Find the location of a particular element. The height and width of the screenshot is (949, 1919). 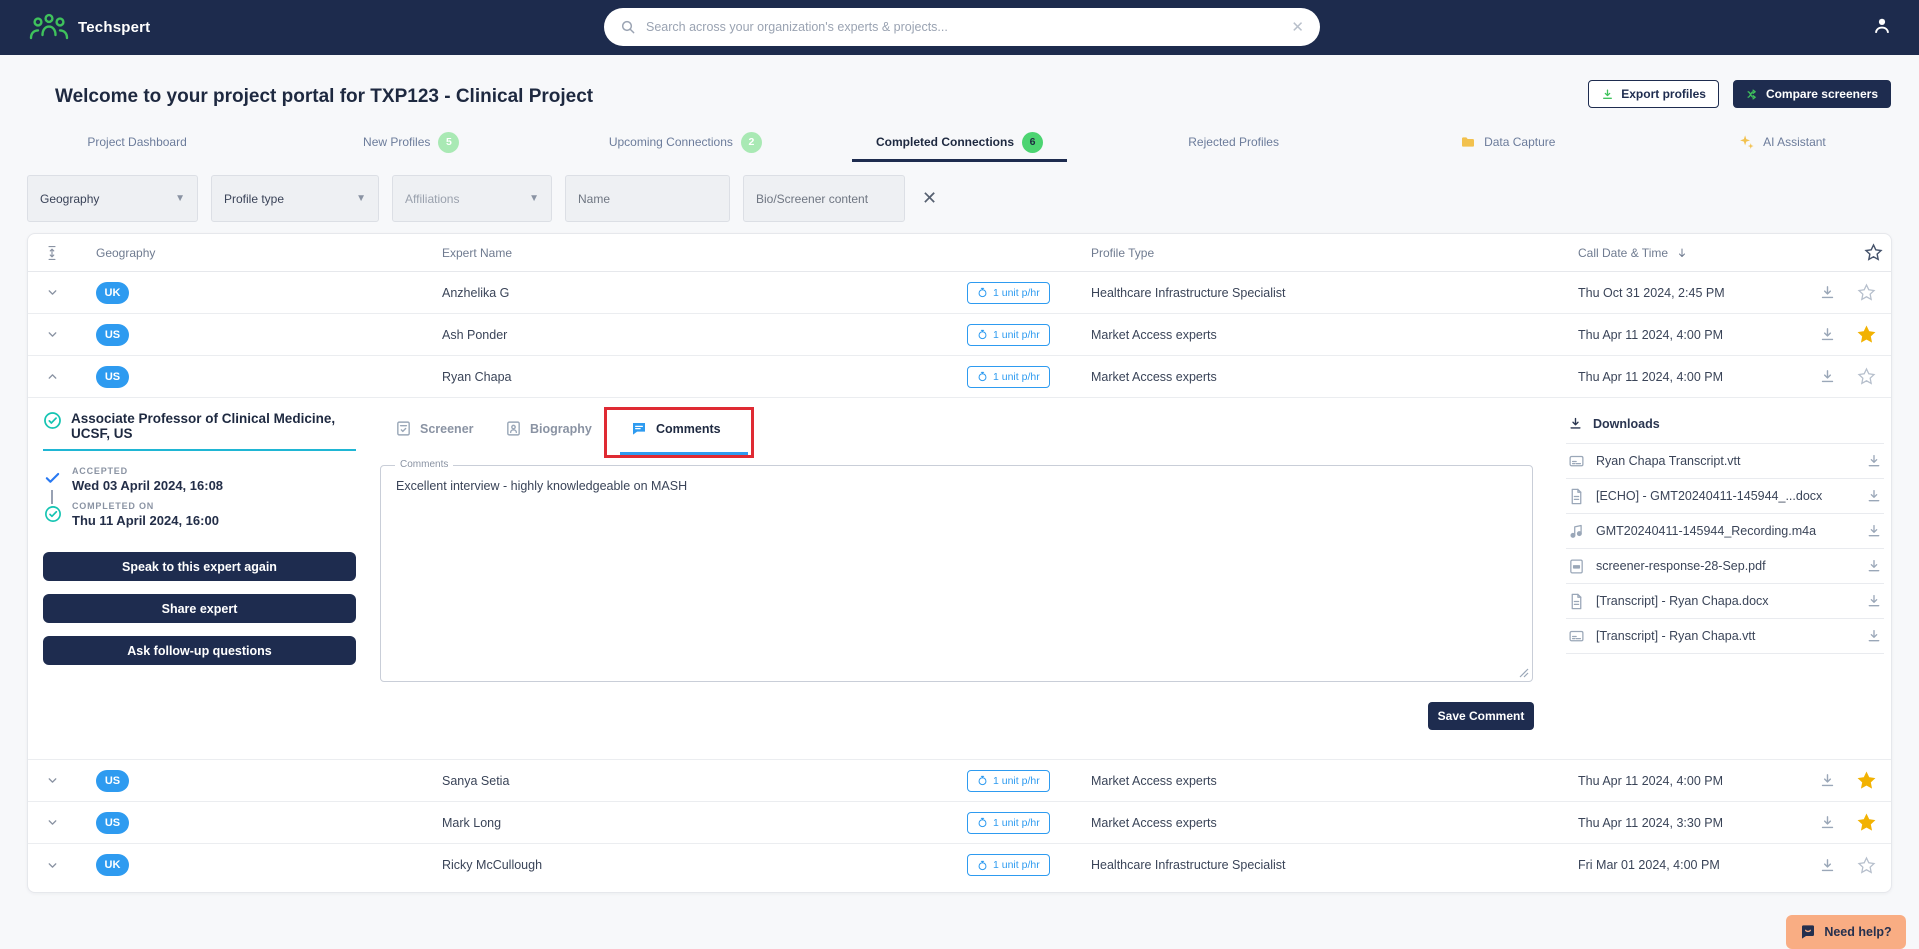

download-file-row: Ryan Chapa Transcript.vtt is located at coordinates (1725, 461).